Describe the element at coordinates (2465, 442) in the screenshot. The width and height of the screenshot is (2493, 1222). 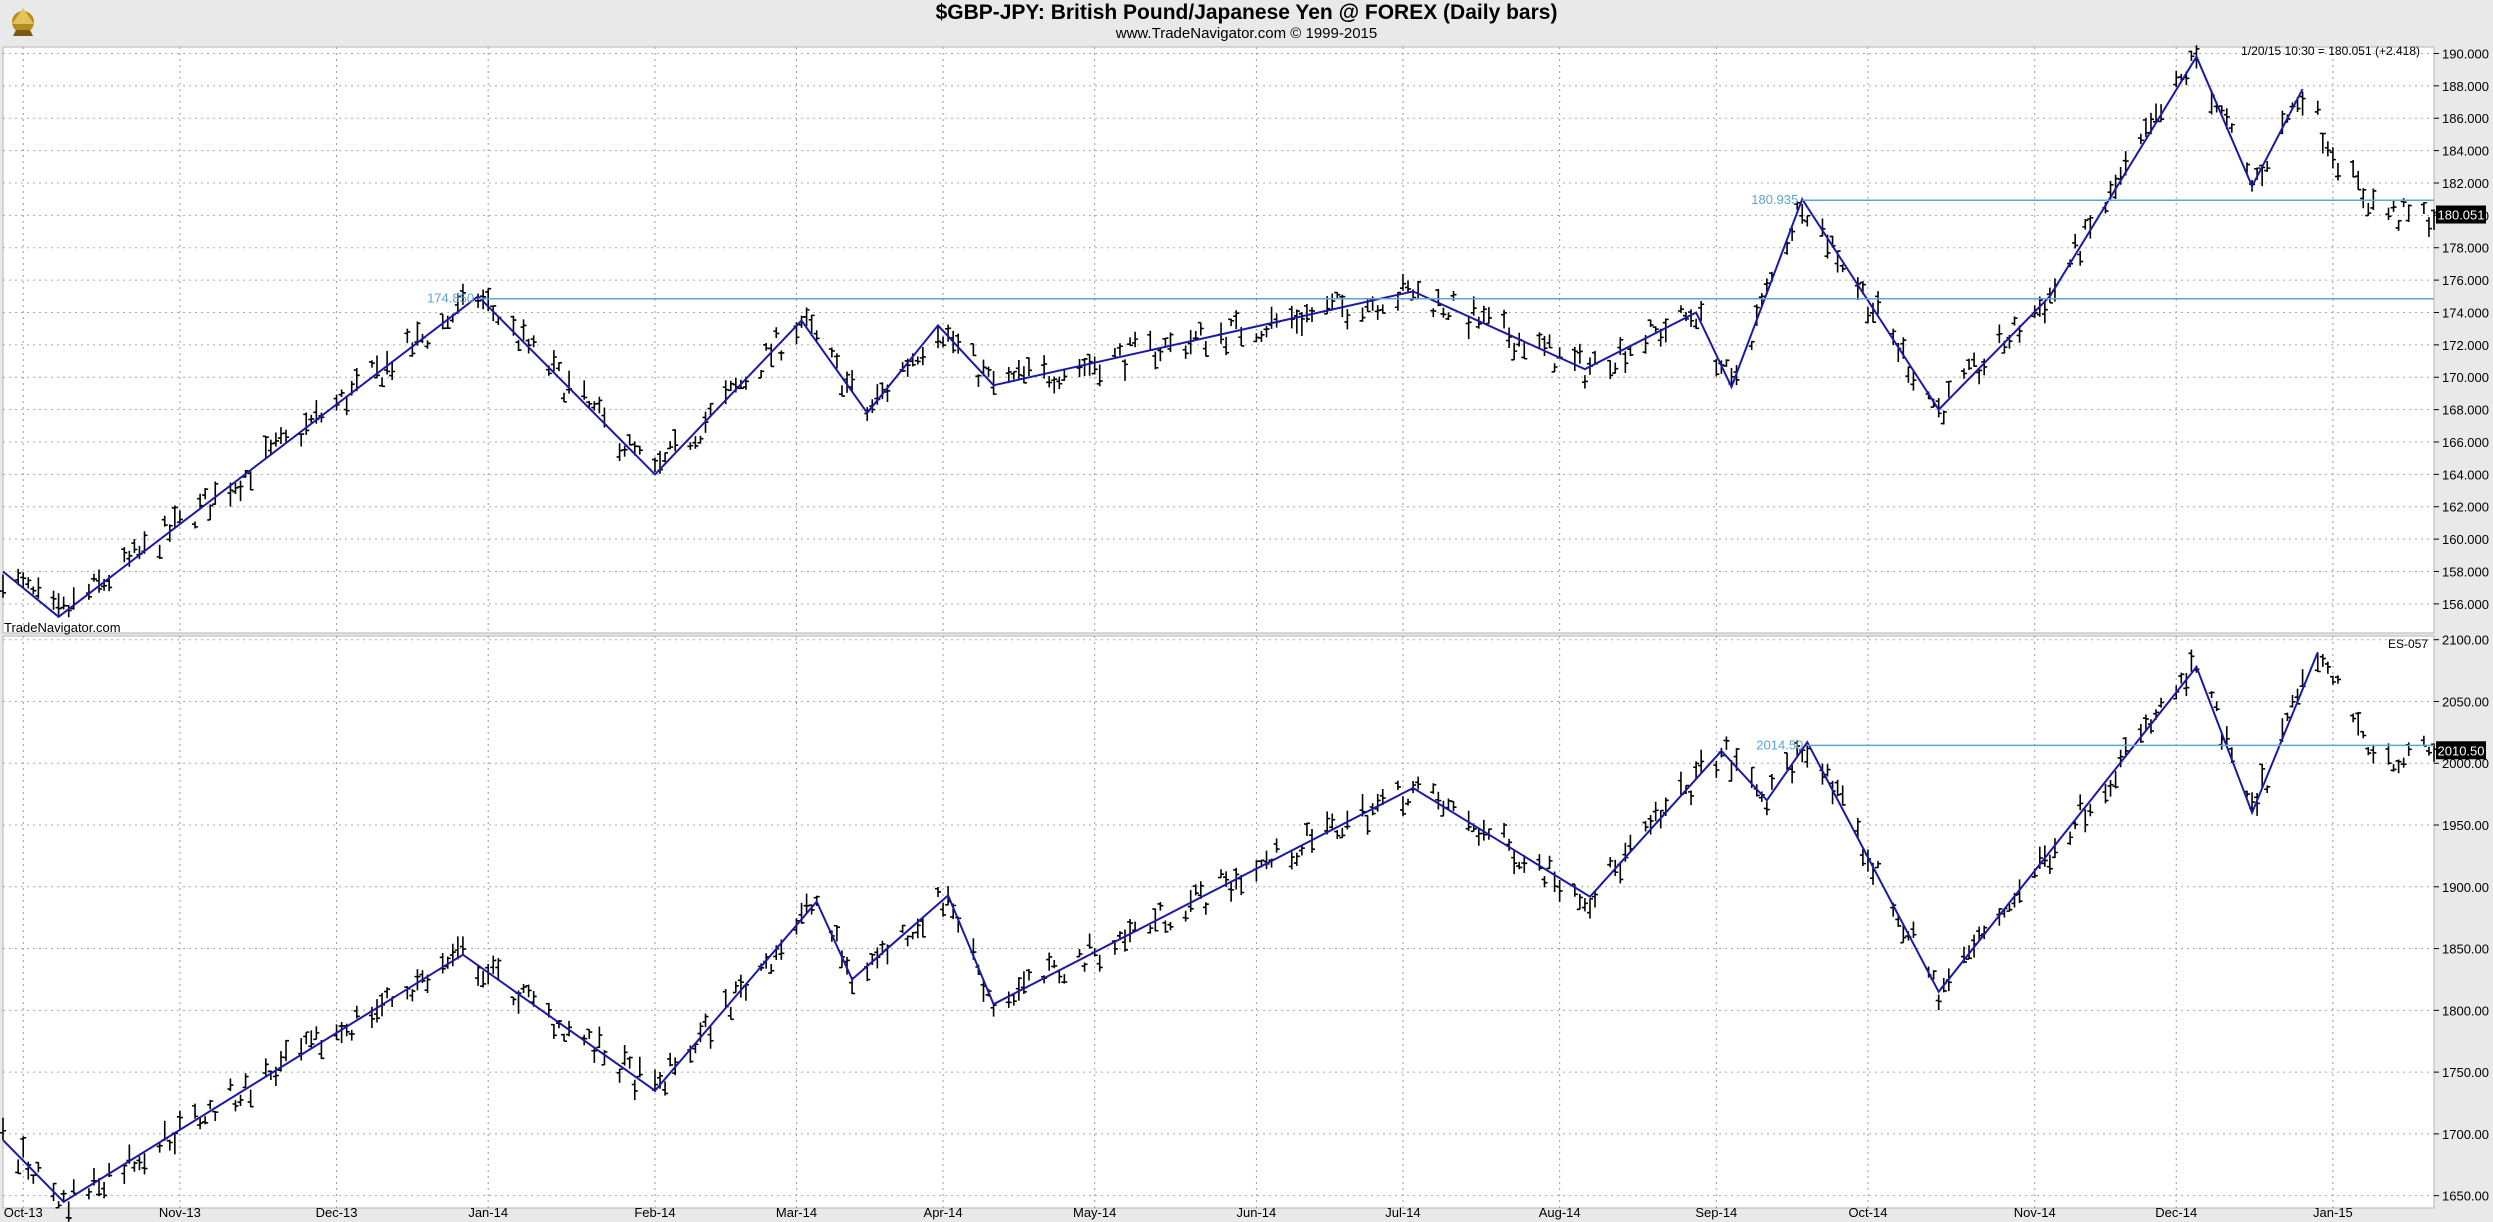
I see `y-tick-label-top: 166.000` at that location.